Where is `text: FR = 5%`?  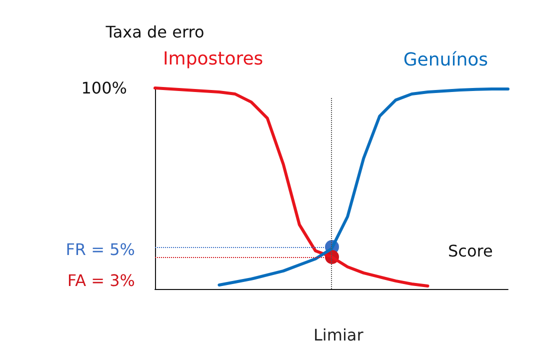
text: FR = 5% is located at coordinates (100, 249).